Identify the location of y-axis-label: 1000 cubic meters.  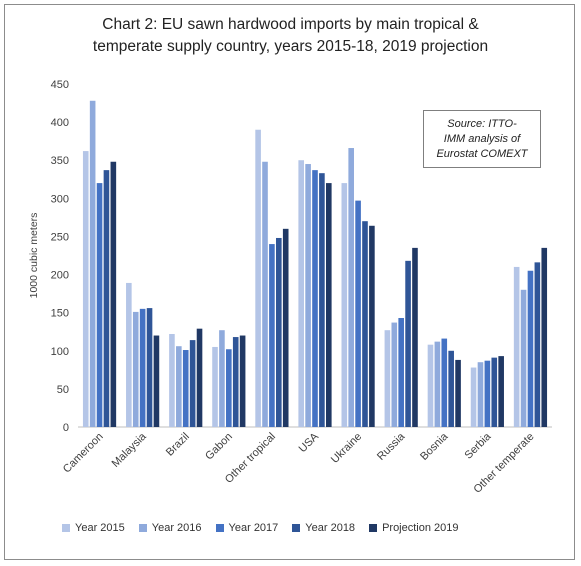
(34, 256).